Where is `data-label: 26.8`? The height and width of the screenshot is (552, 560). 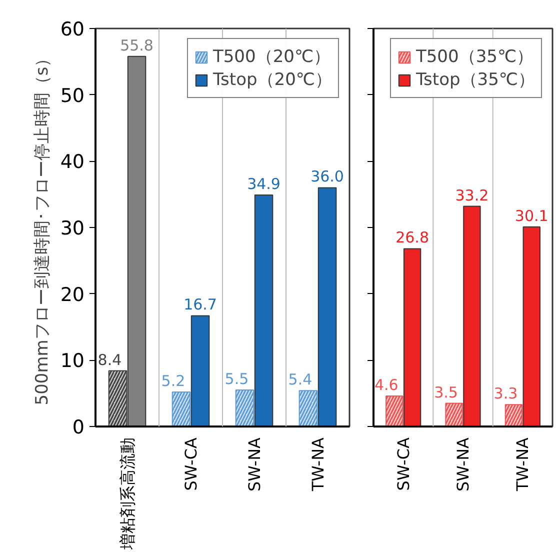 data-label: 26.8 is located at coordinates (412, 237).